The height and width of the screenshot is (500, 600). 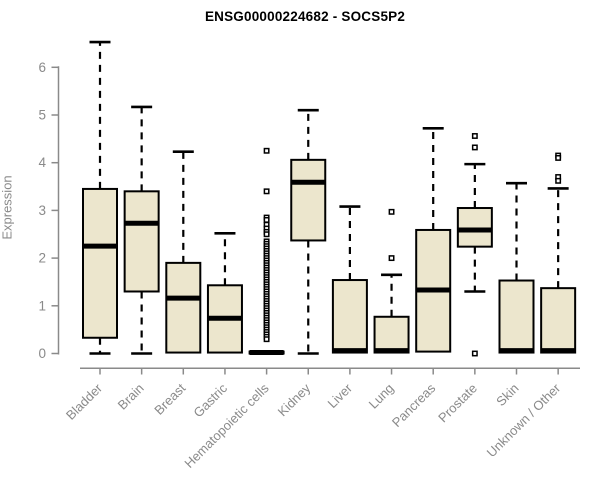 What do you see at coordinates (308, 231) in the screenshot?
I see `box-kidney` at bounding box center [308, 231].